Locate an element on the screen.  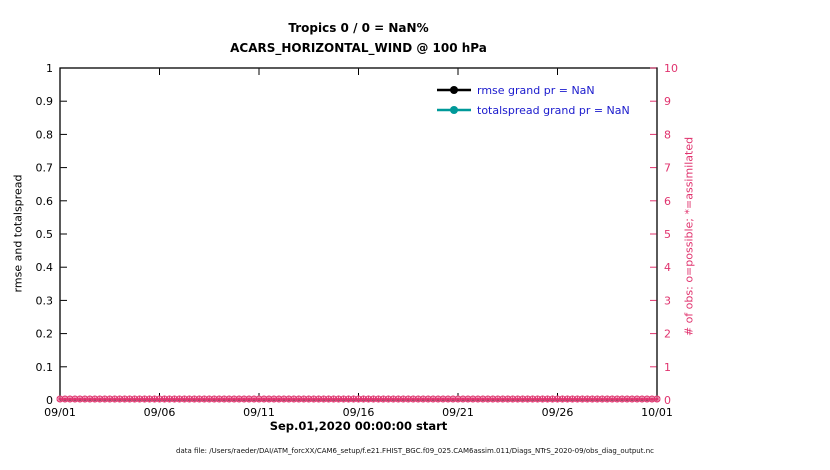
tick-label: 0.1 is located at coordinates (45, 367).